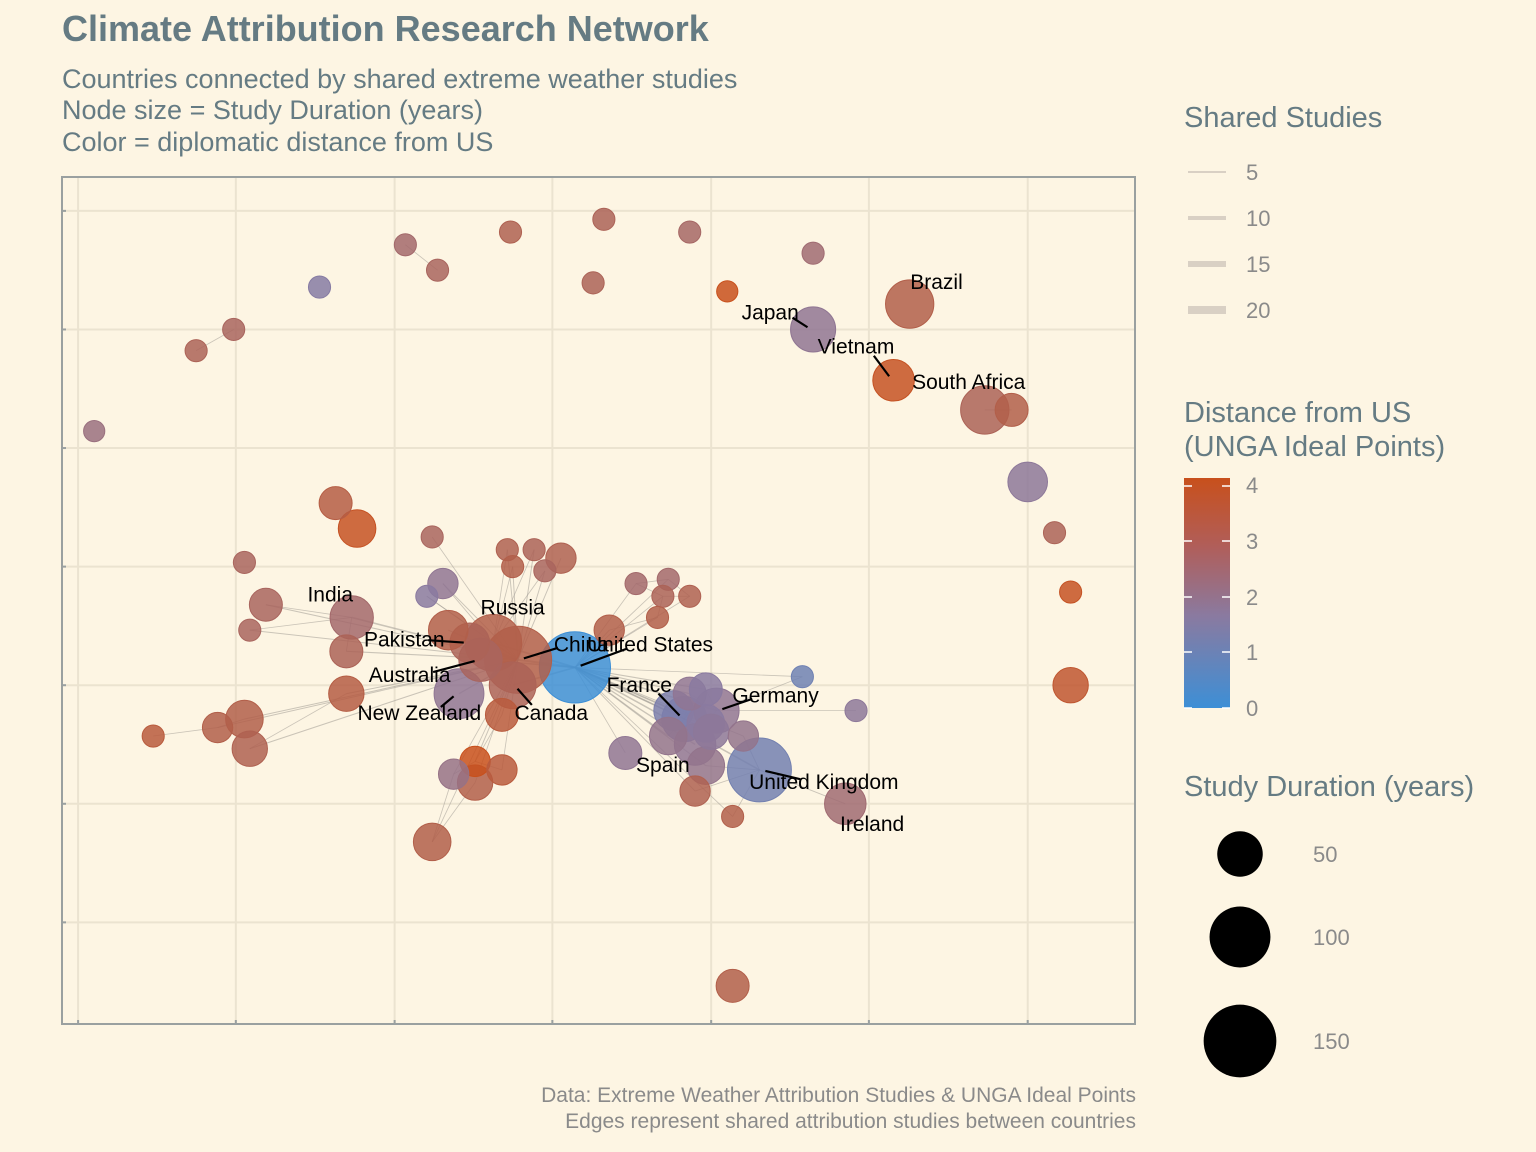  What do you see at coordinates (604, 219) in the screenshot?
I see `node-n9` at bounding box center [604, 219].